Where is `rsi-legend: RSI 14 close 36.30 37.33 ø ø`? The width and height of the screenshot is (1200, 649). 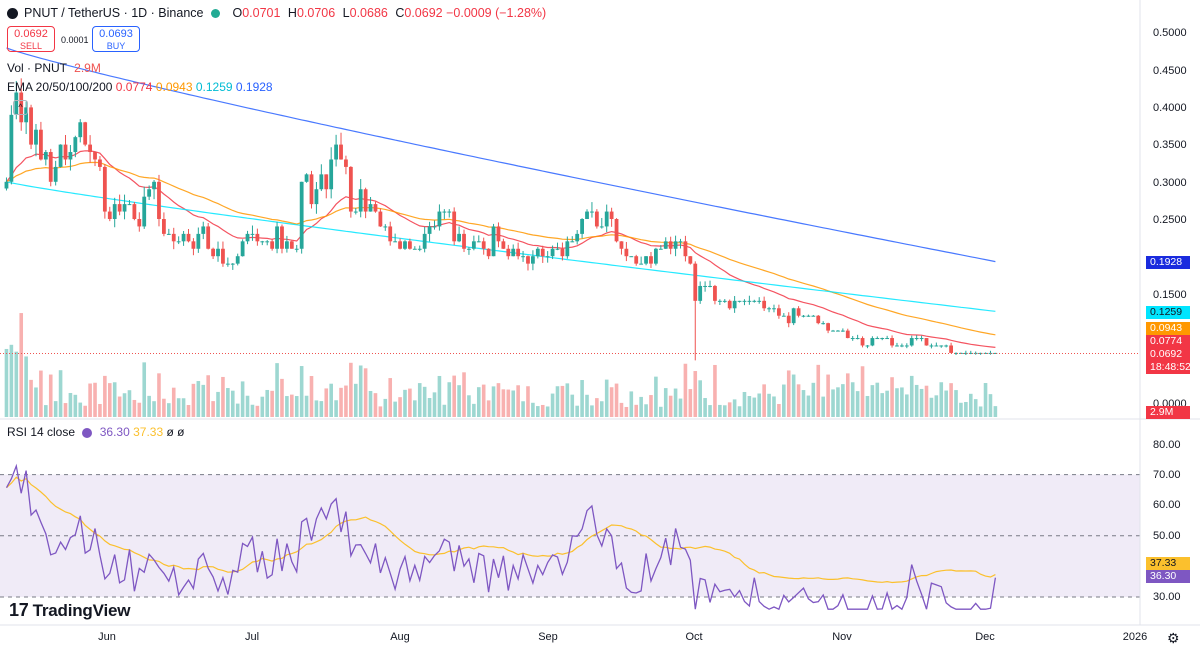
rsi-legend: RSI 14 close 36.30 37.33 ø ø is located at coordinates (96, 432).